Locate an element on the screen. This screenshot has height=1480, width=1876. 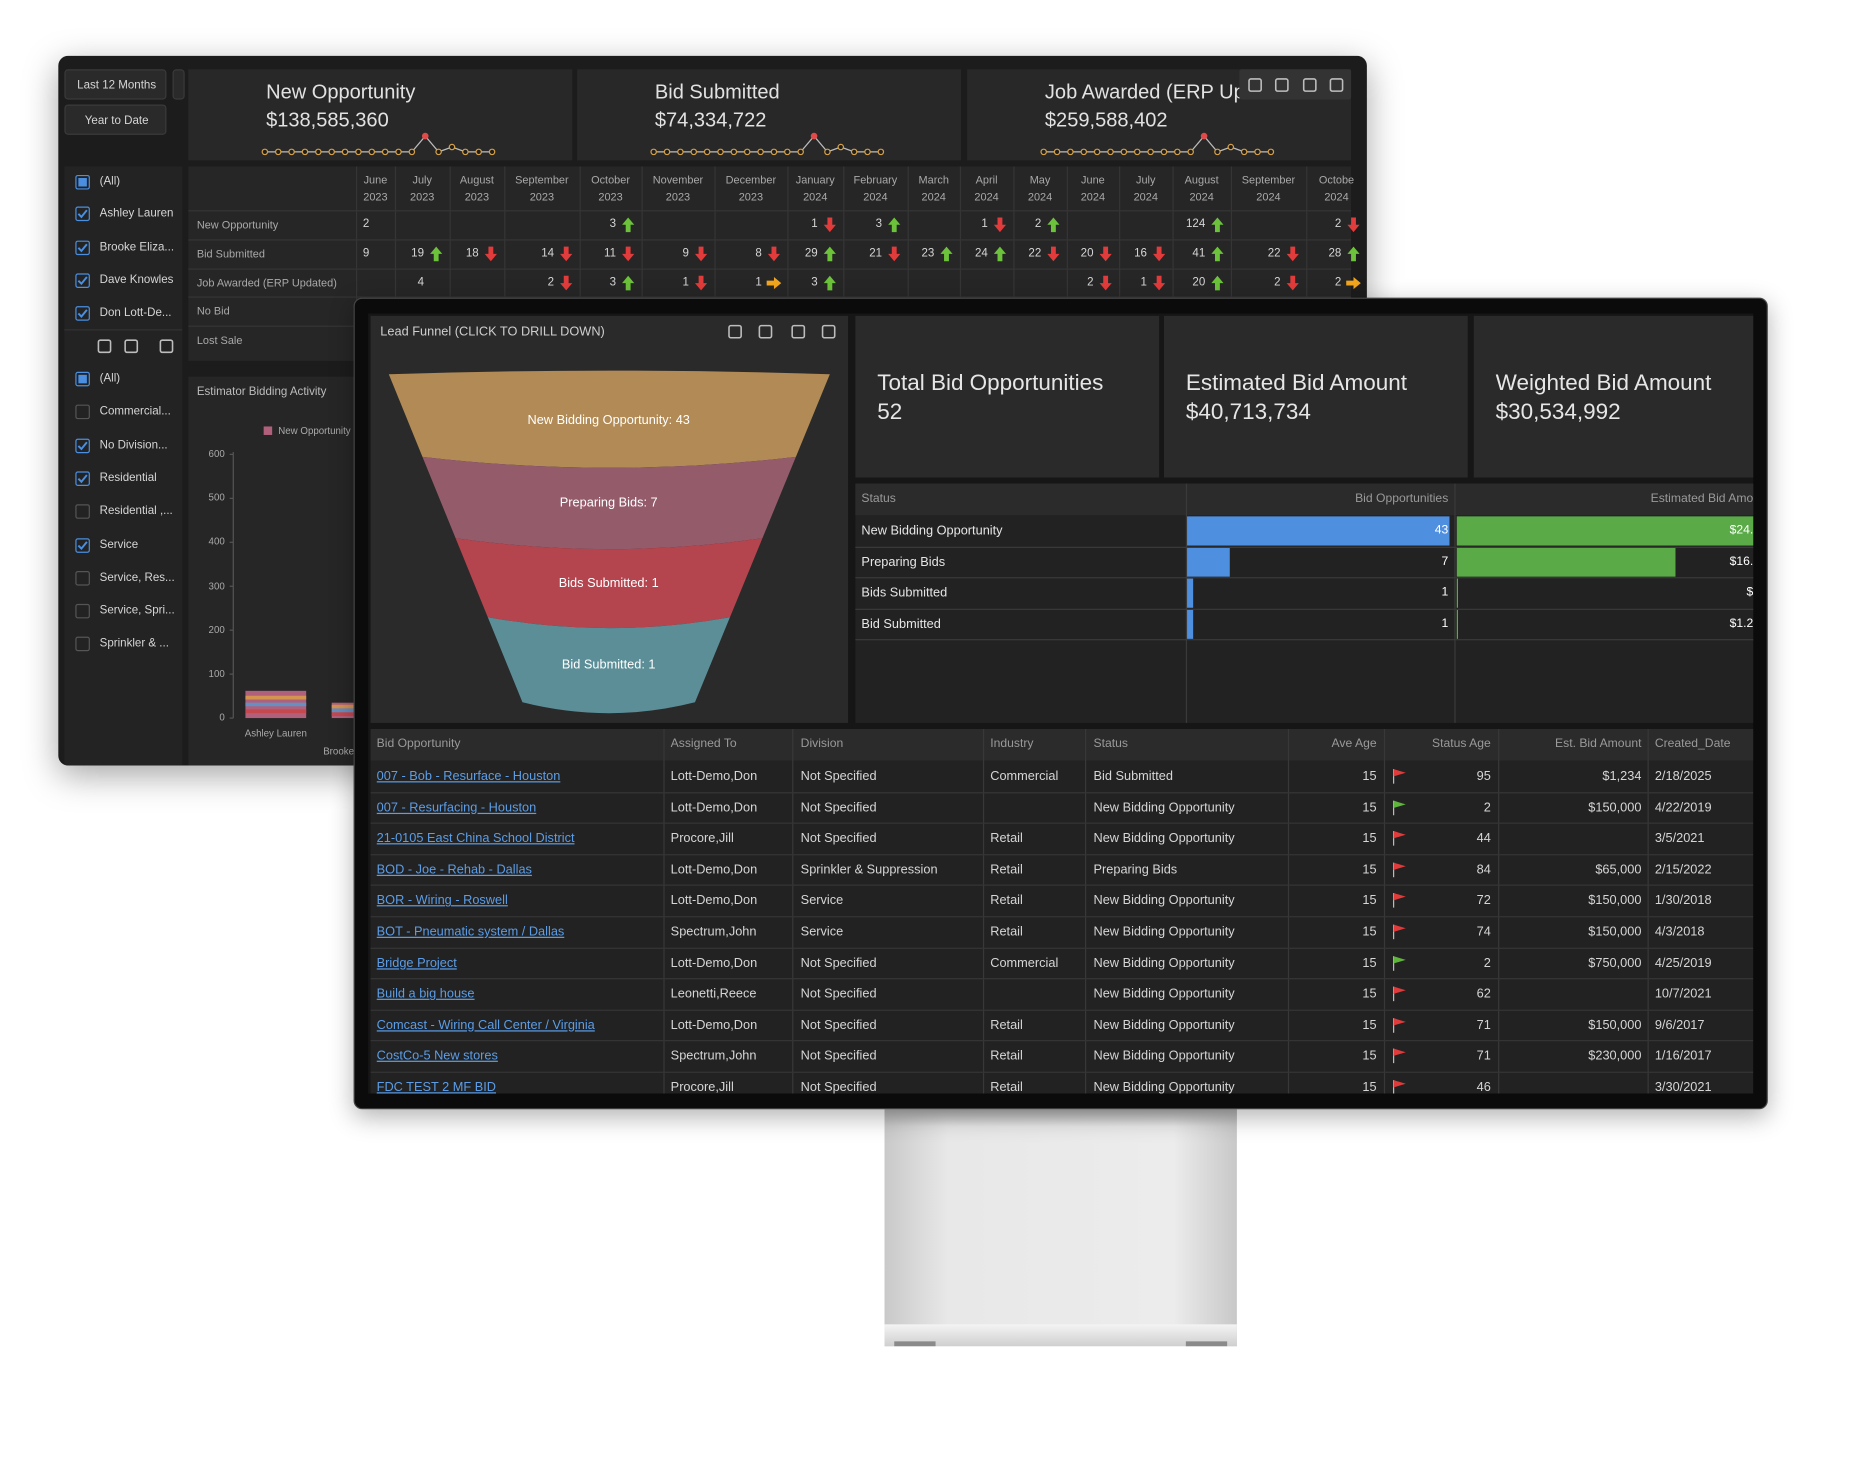
funnel-stage is located at coordinates (608, 665).